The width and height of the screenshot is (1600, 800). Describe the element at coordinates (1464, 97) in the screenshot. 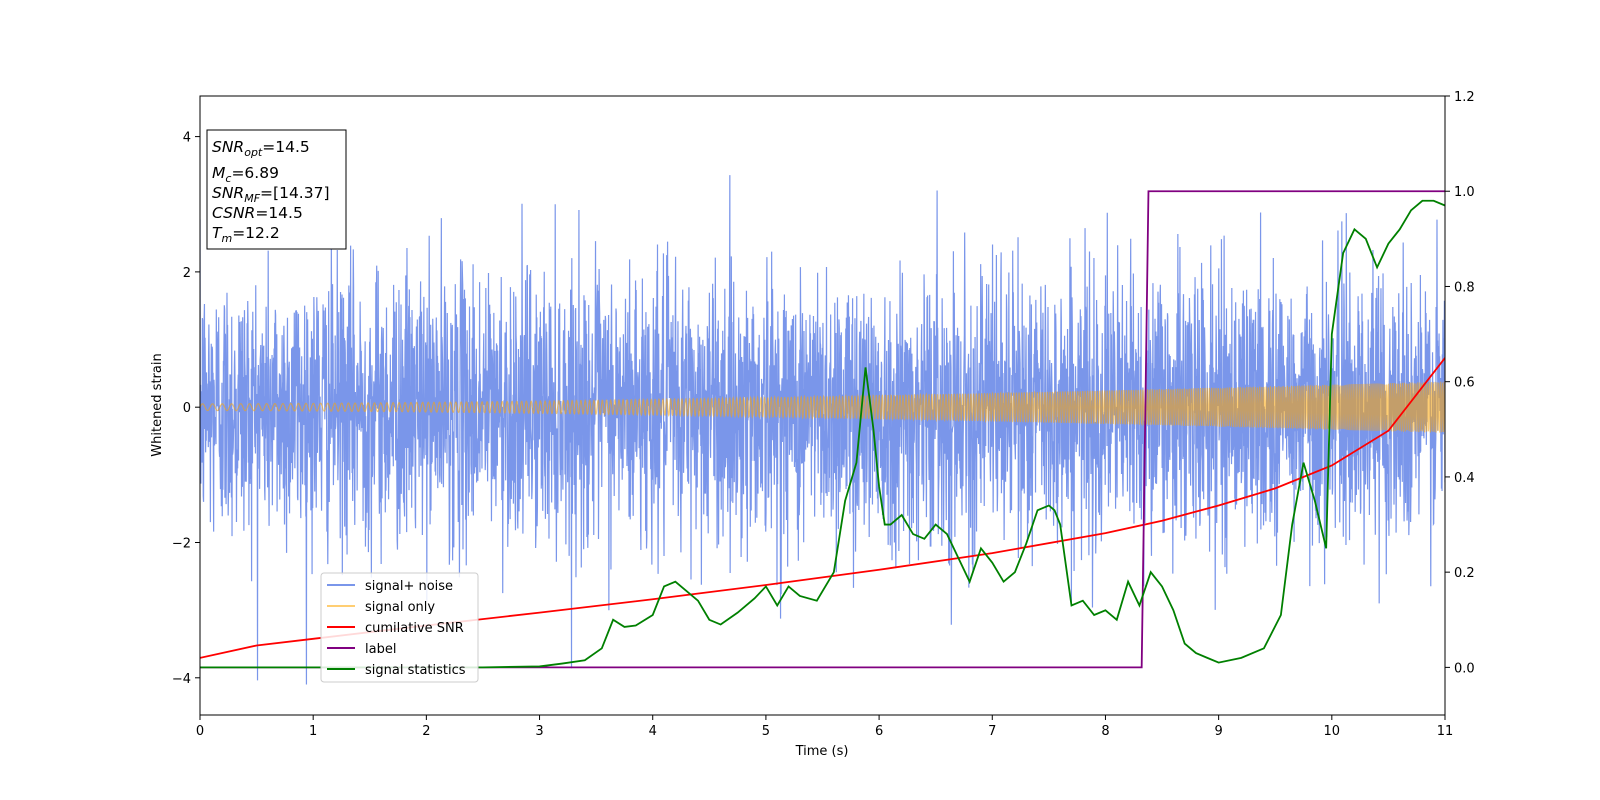

I see `y2-tick-label-6: 1.2` at that location.